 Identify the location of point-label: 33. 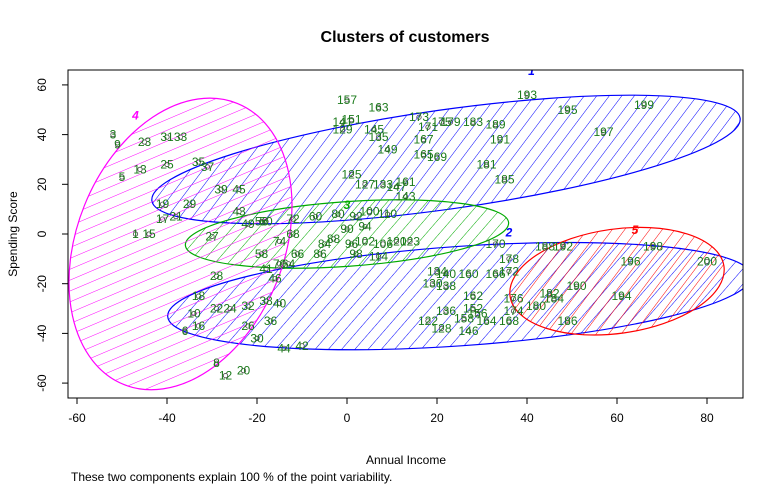
(181, 137).